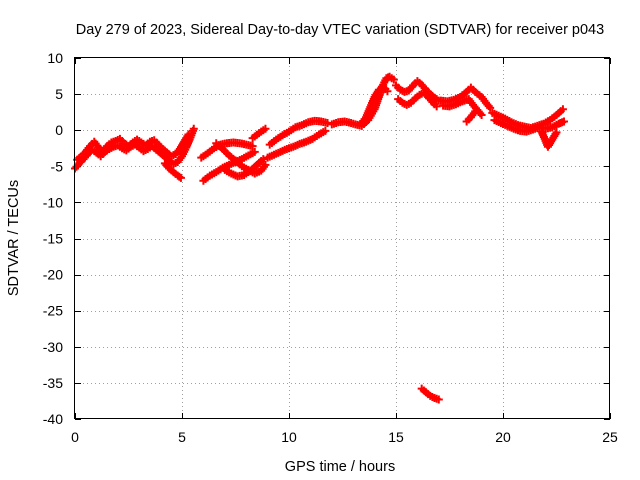 Image resolution: width=640 pixels, height=480 pixels. Describe the element at coordinates (53, 311) in the screenshot. I see `y-tick-label: -25` at that location.